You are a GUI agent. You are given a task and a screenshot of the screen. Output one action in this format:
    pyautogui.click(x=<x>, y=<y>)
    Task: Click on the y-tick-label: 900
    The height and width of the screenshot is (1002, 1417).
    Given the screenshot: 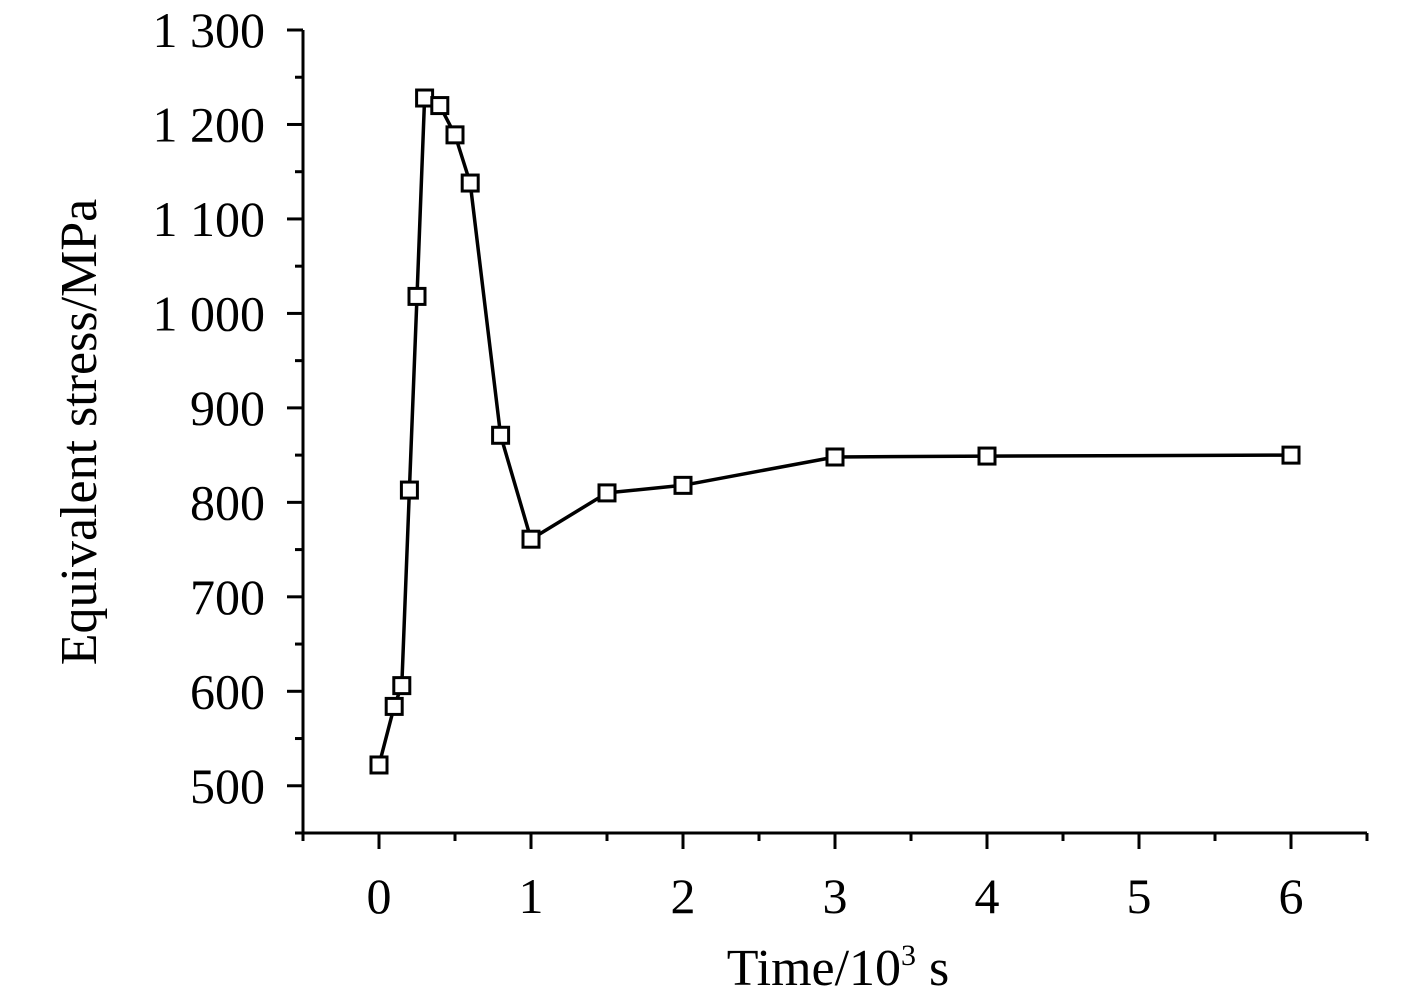 What is the action you would take?
    pyautogui.click(x=227, y=408)
    